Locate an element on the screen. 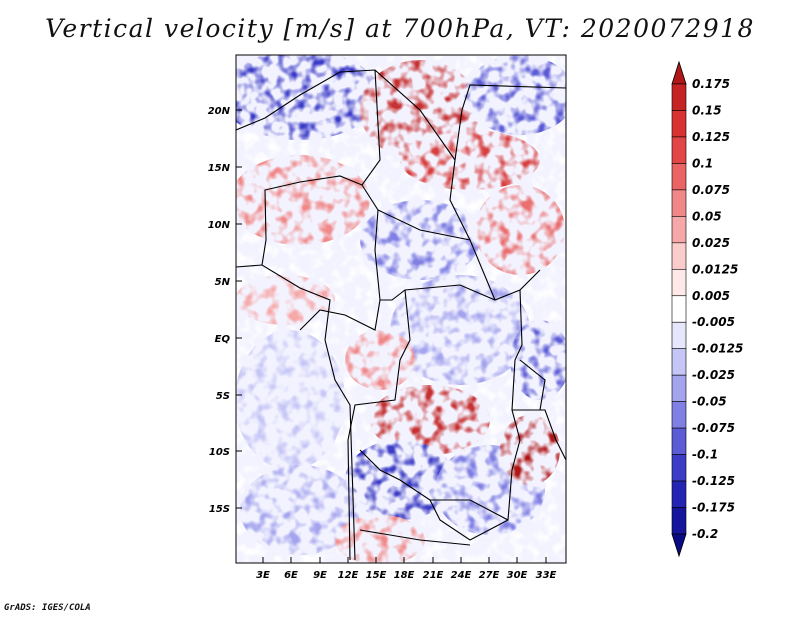 This screenshot has width=800, height=618. lat-label: 20N is located at coordinates (219, 111).